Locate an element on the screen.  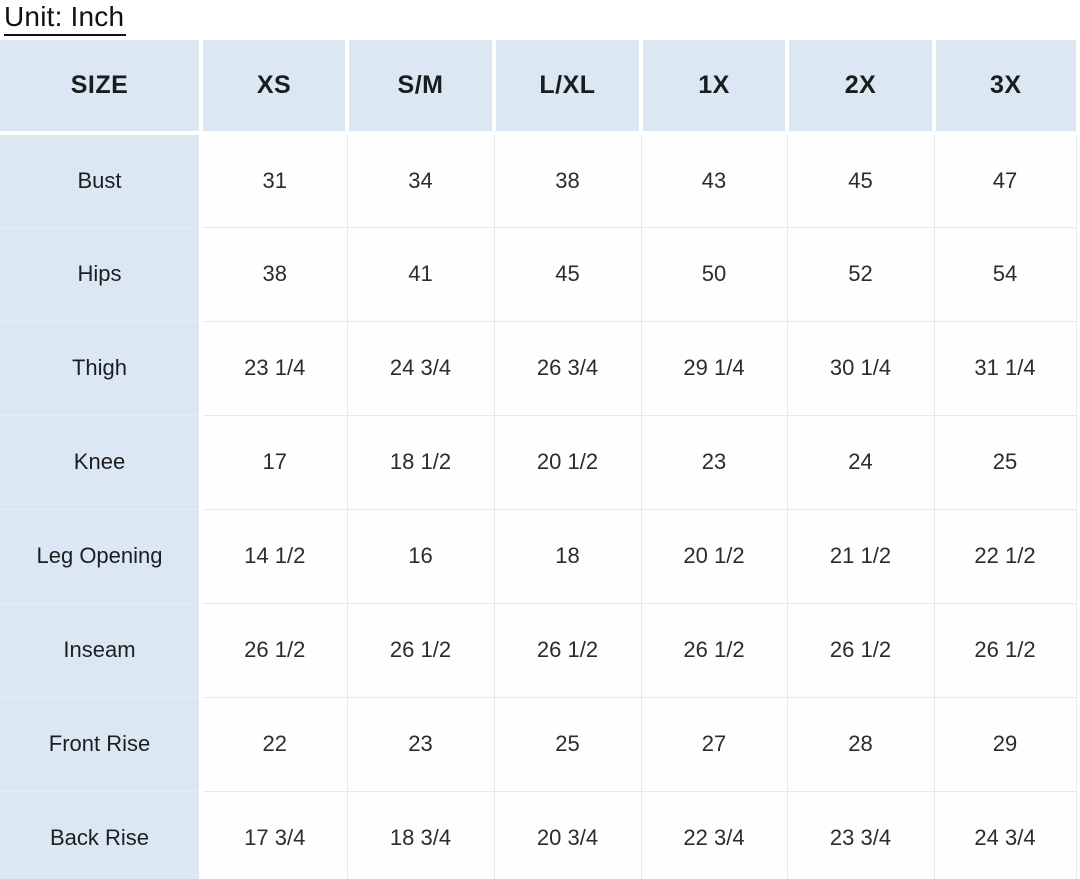
measurement-cell: 22 1/2 is located at coordinates (1005, 556).